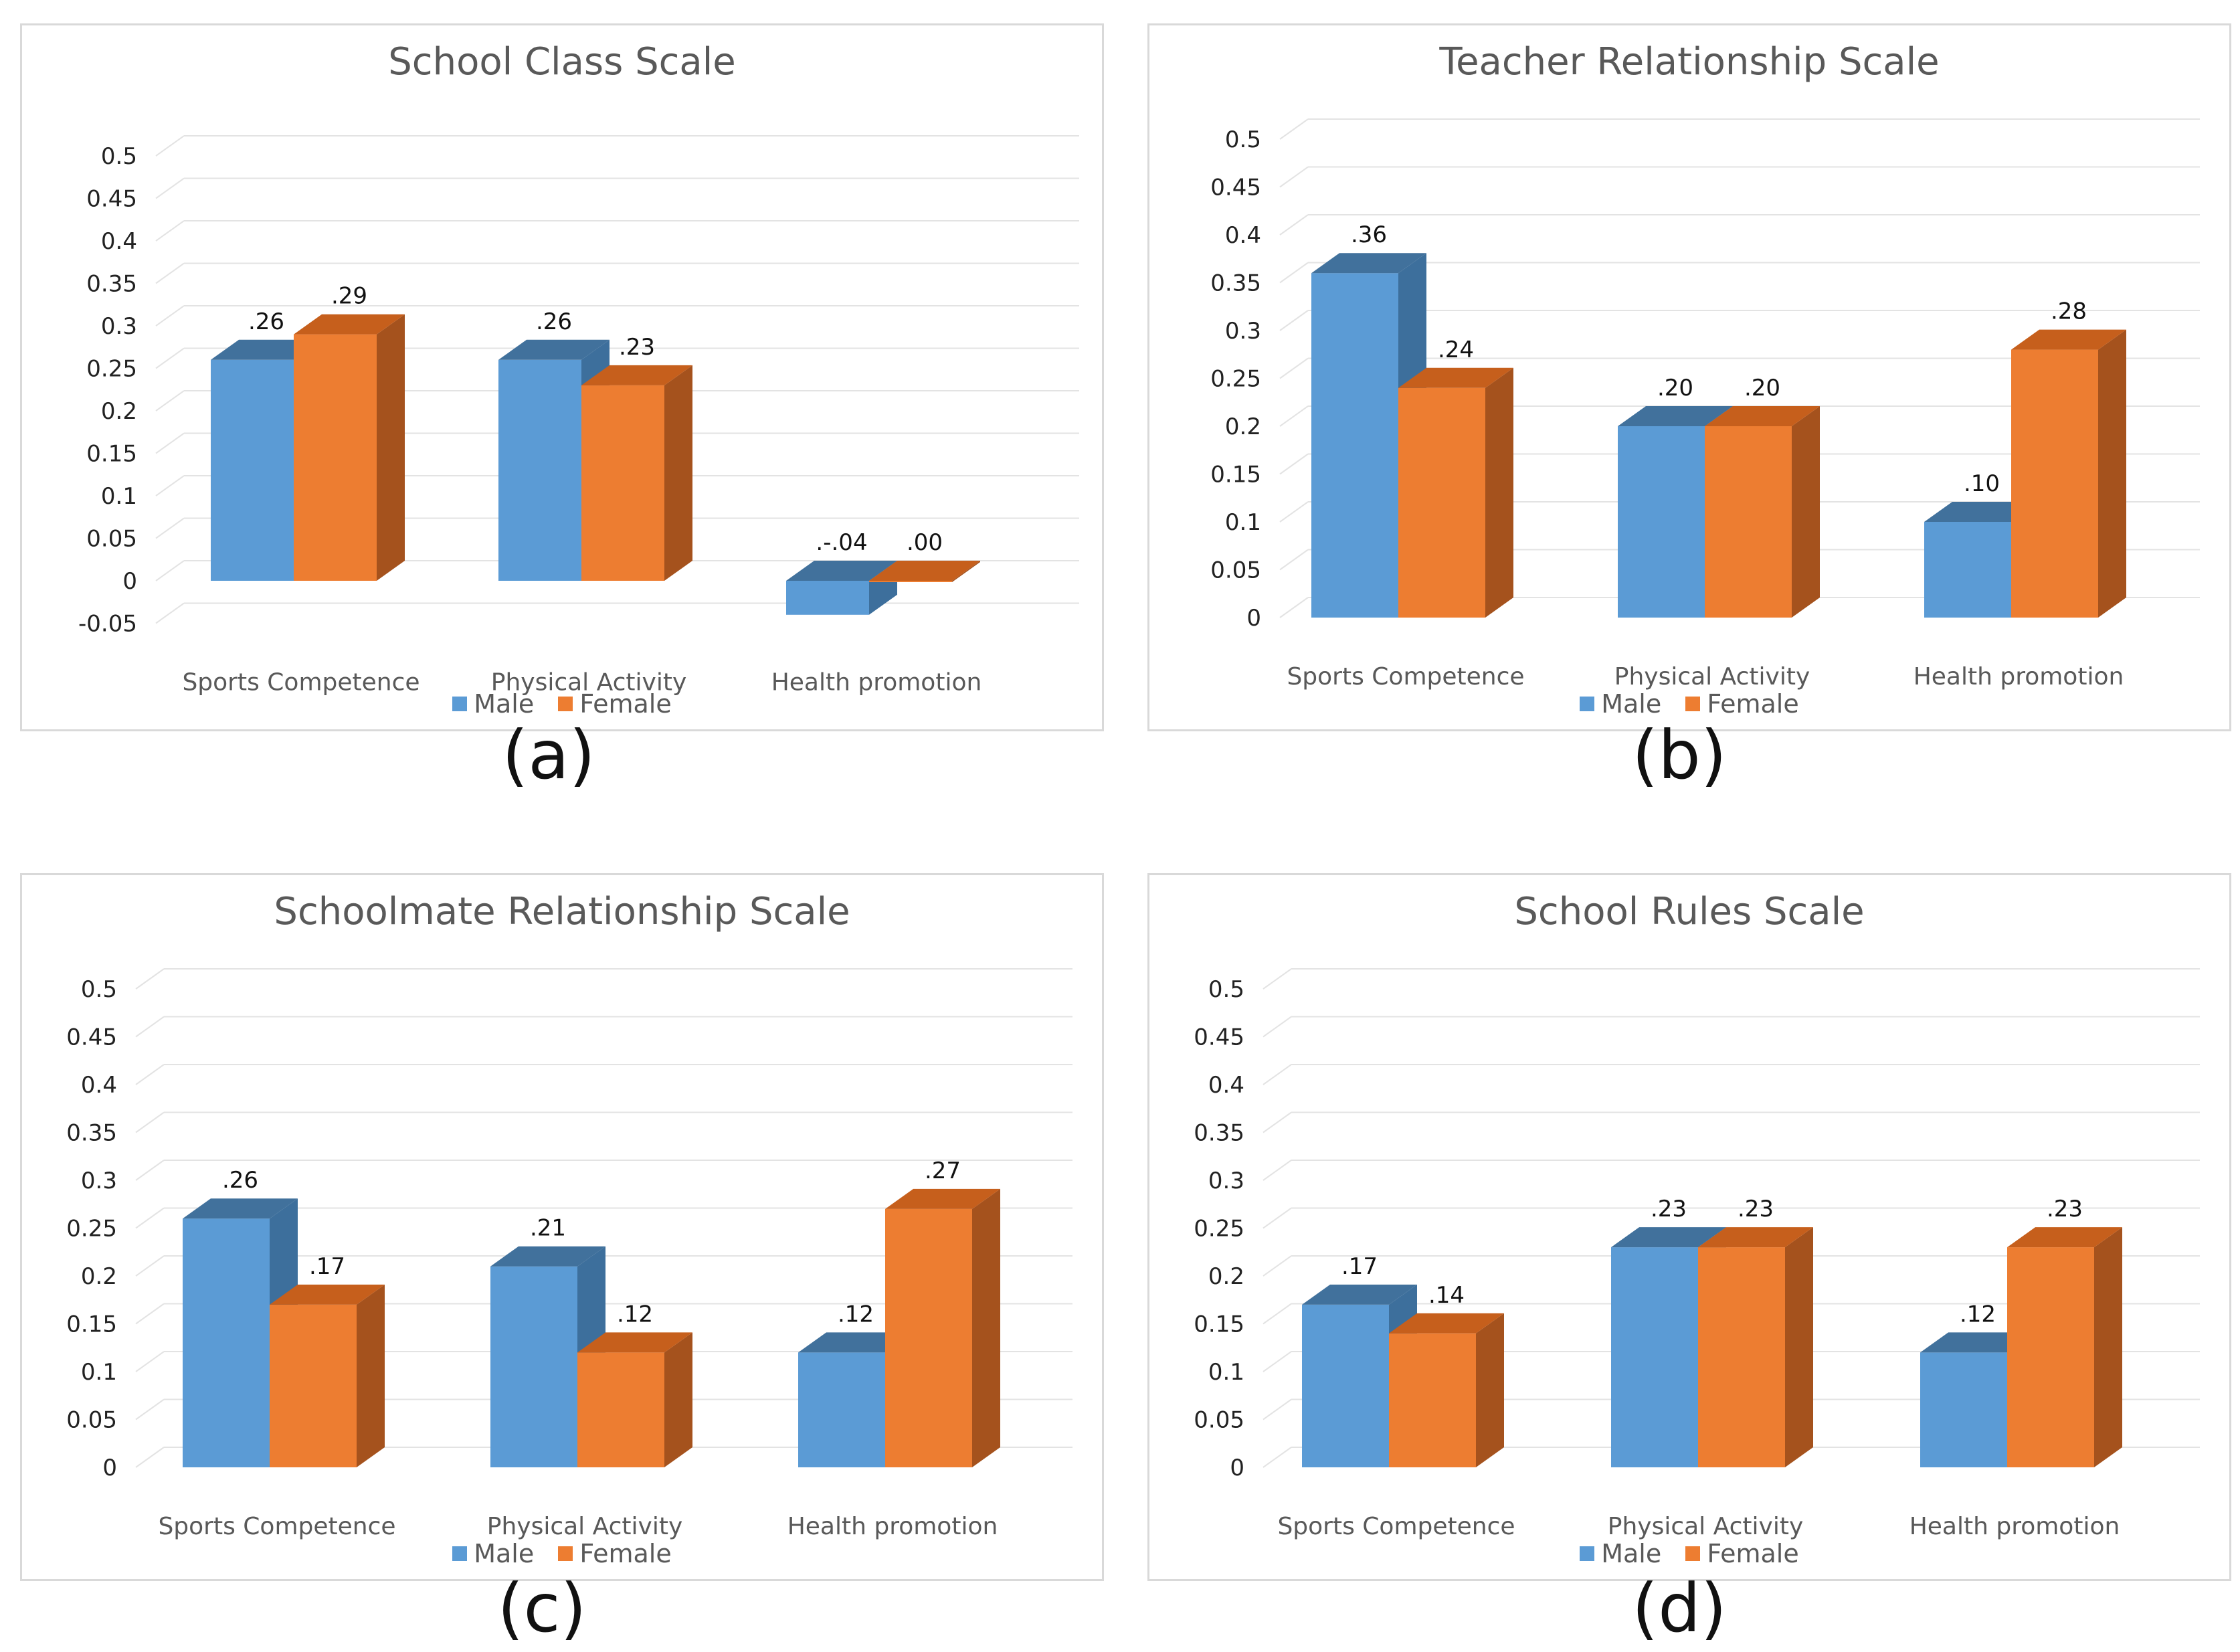 The width and height of the screenshot is (2240, 1652). Describe the element at coordinates (1689, 912) in the screenshot. I see `chart-title: School Rules Scale` at that location.